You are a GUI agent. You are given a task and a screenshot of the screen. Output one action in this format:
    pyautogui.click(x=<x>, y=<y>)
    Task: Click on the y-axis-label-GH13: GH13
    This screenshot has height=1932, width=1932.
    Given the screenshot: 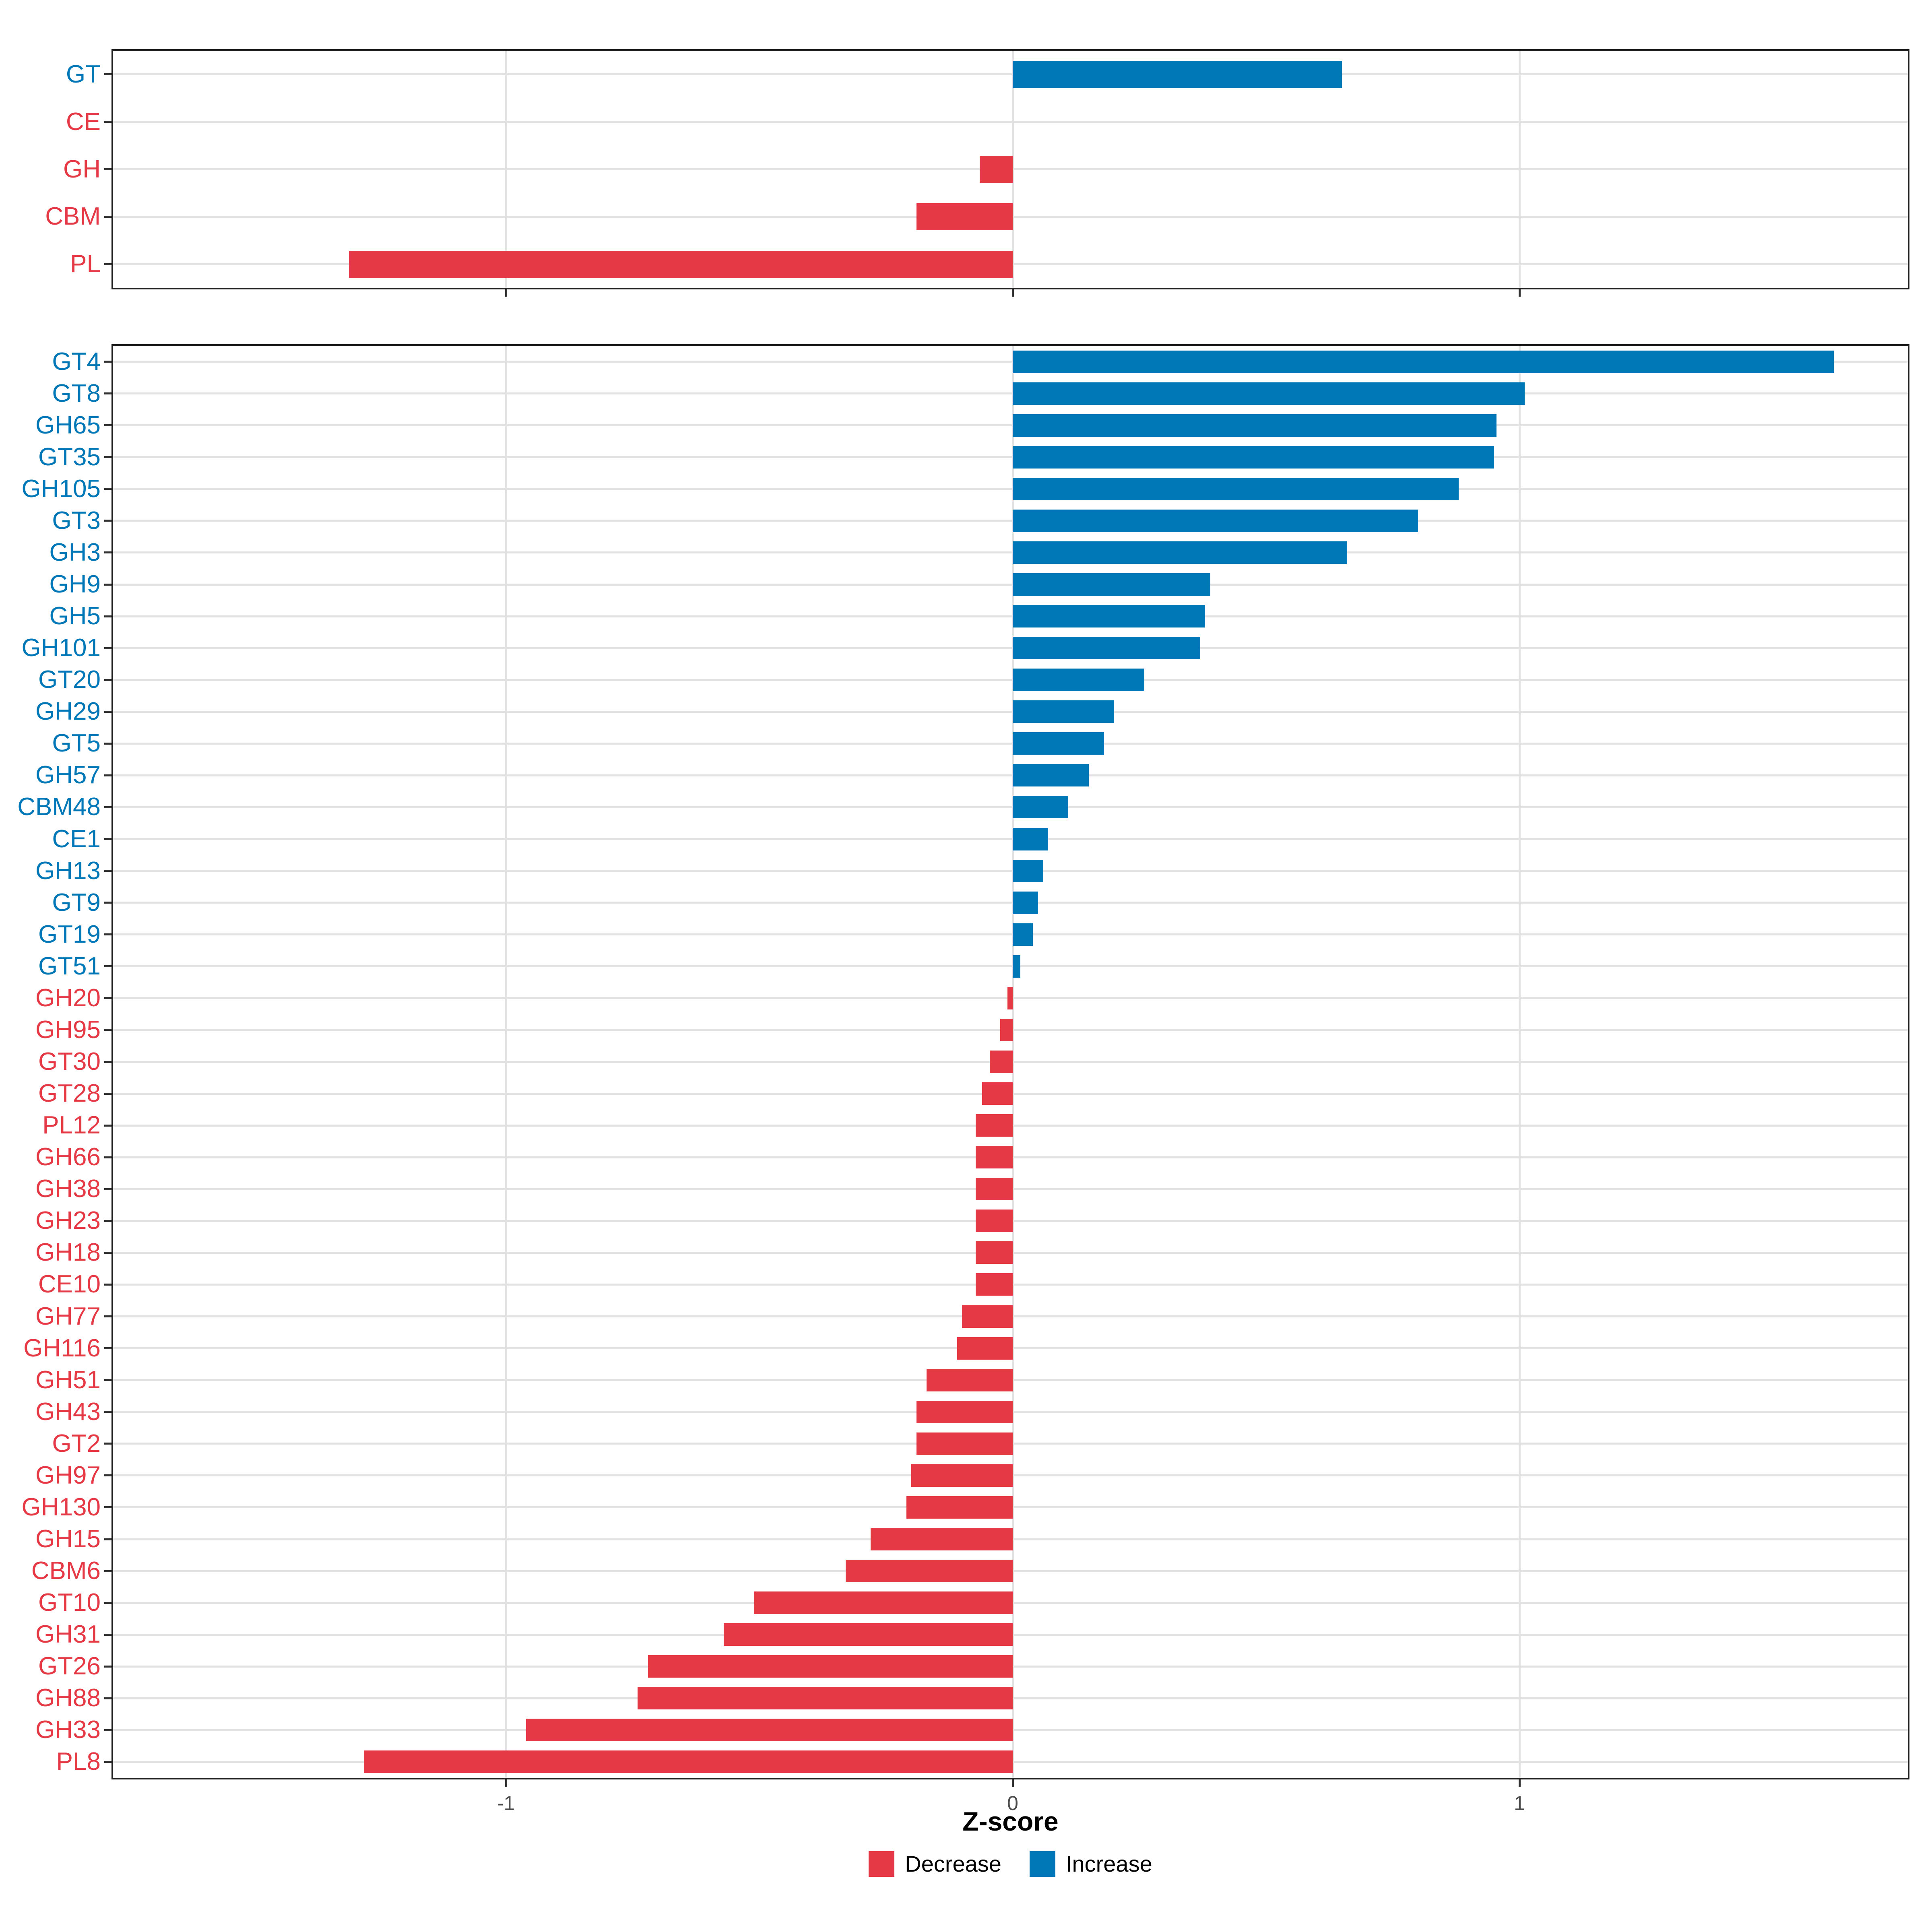 What is the action you would take?
    pyautogui.click(x=68, y=871)
    